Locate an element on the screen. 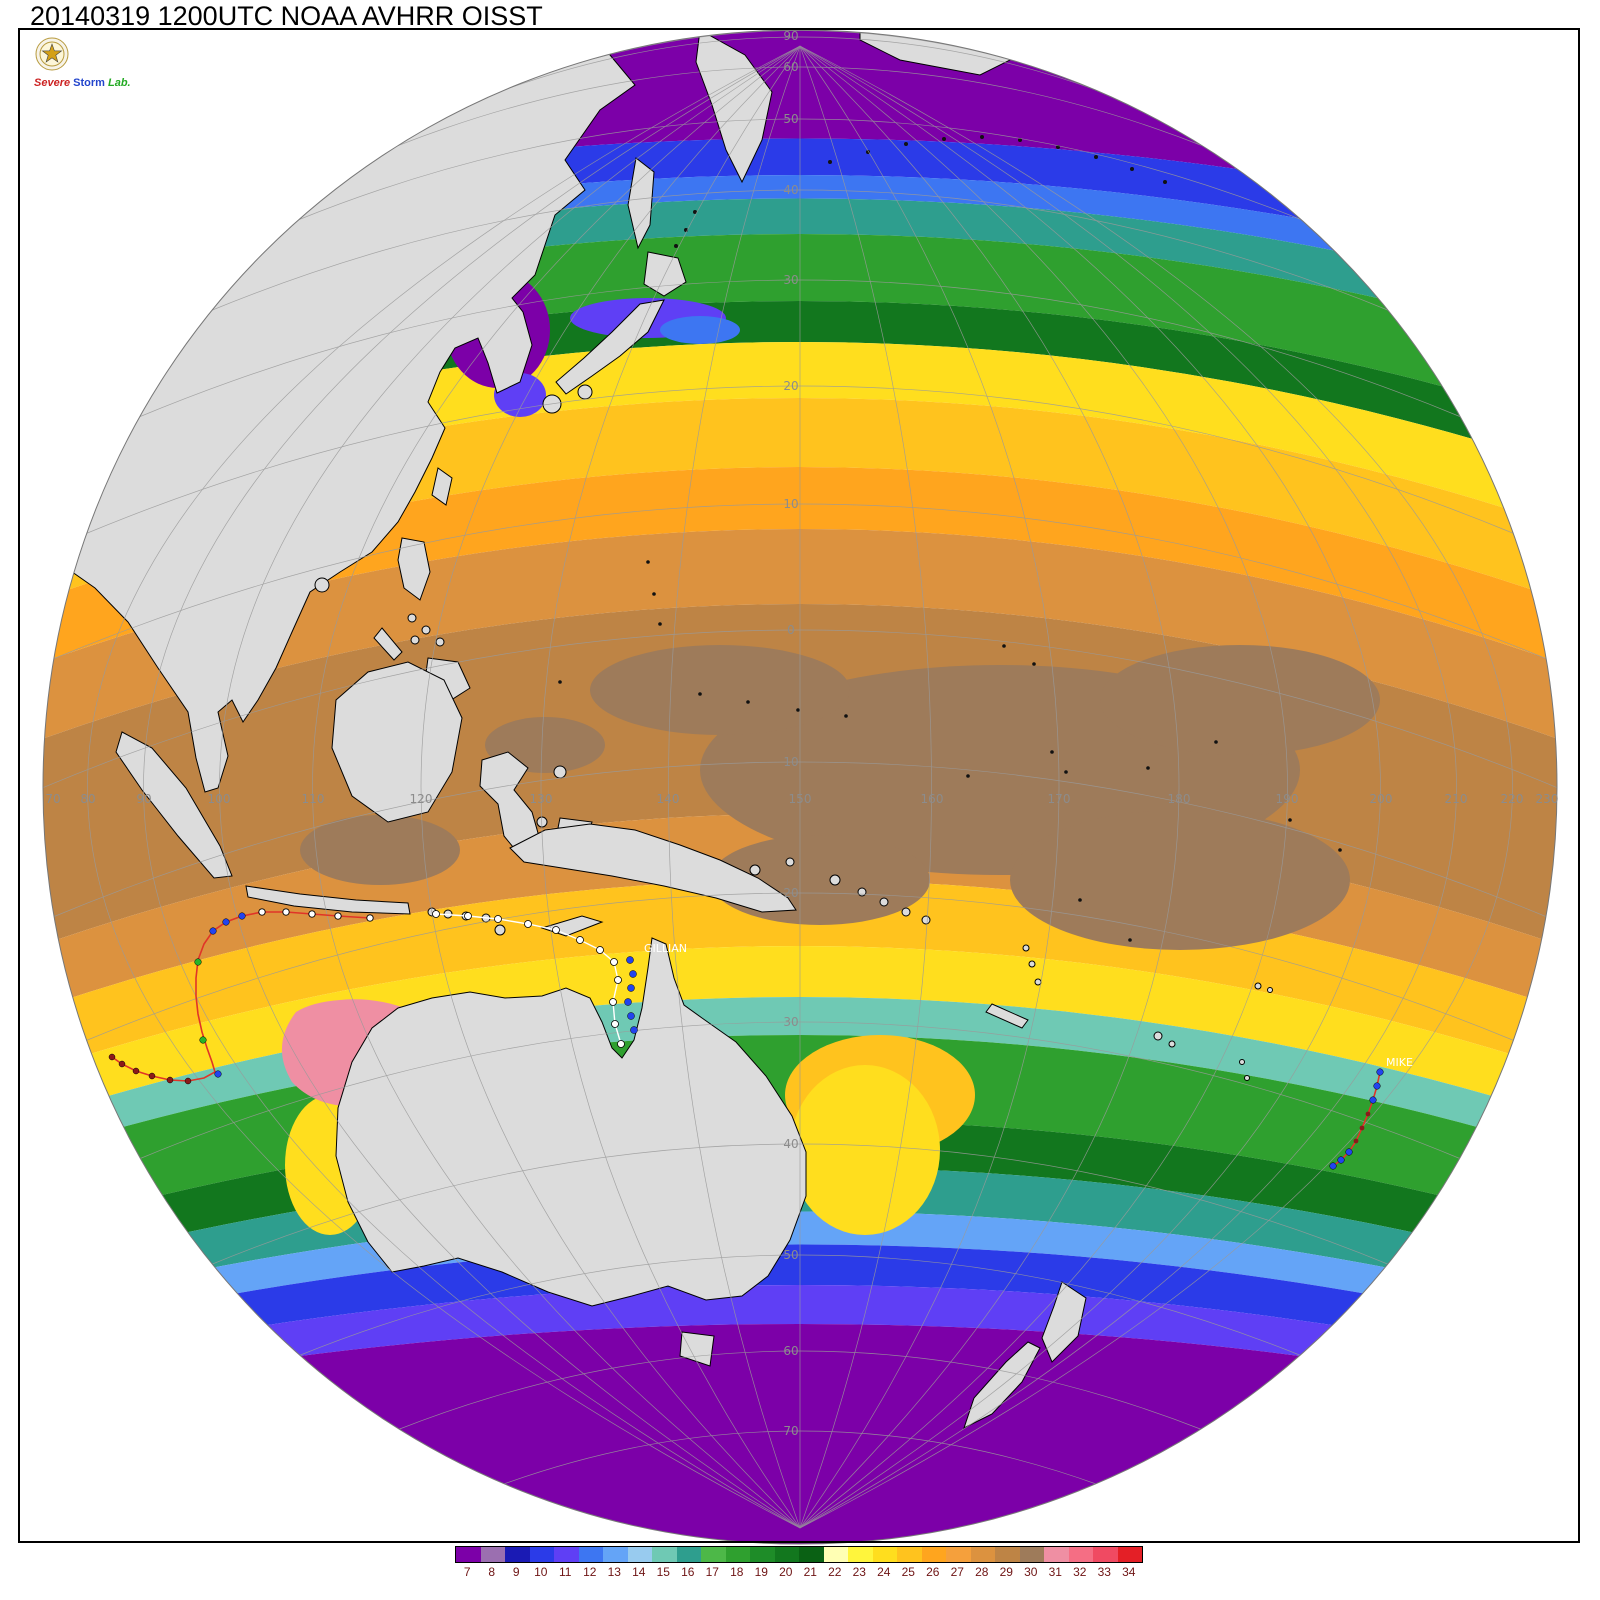 The width and height of the screenshot is (1600, 1600). colorbar-value: 22 is located at coordinates (835, 1572).